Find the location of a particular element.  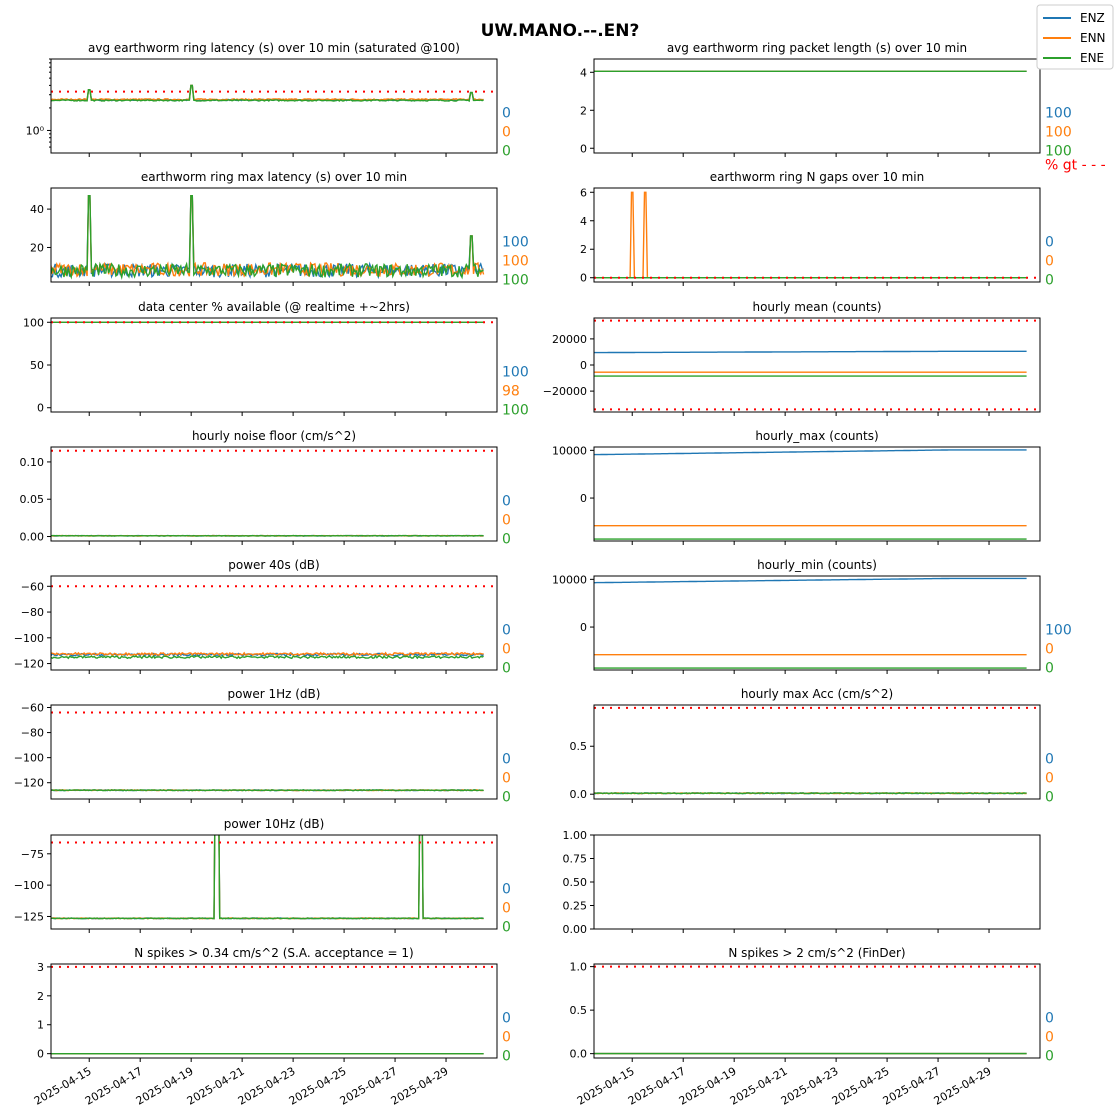

y-tick-label: 0.5 is located at coordinates (579, 746).